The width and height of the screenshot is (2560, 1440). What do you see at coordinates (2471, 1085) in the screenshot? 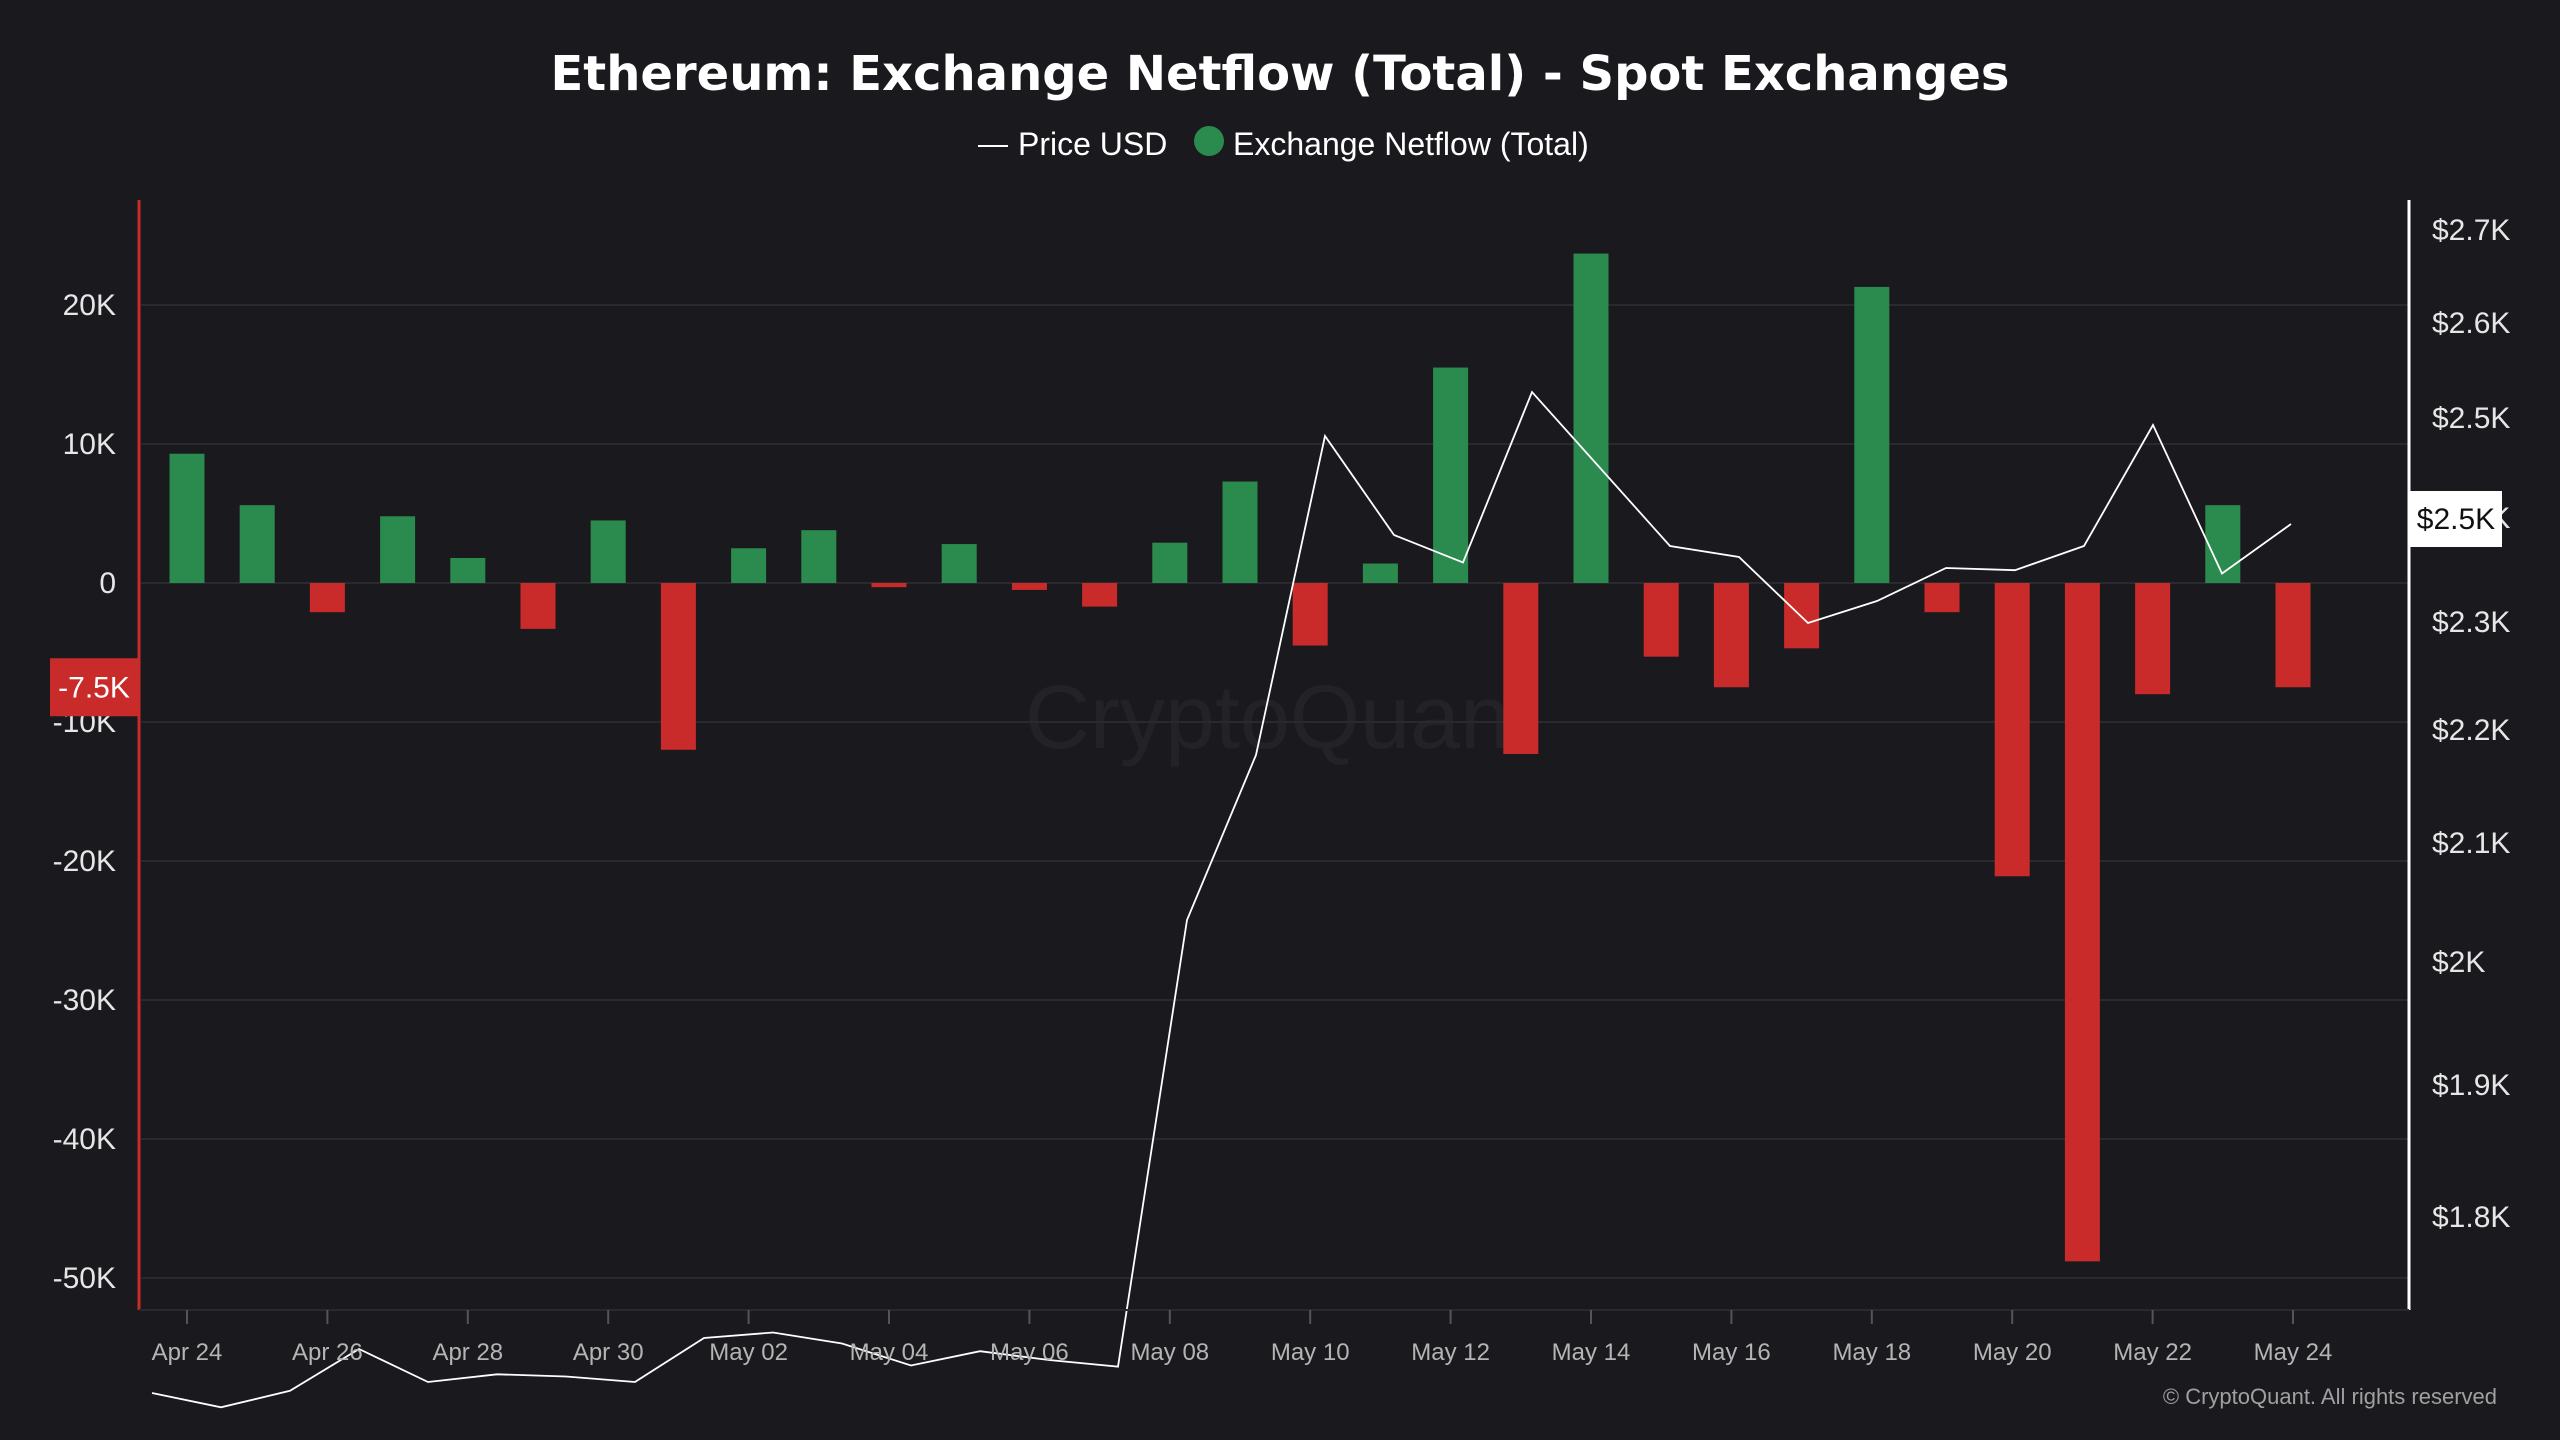
I see `right-tick-label: $1.9K` at bounding box center [2471, 1085].